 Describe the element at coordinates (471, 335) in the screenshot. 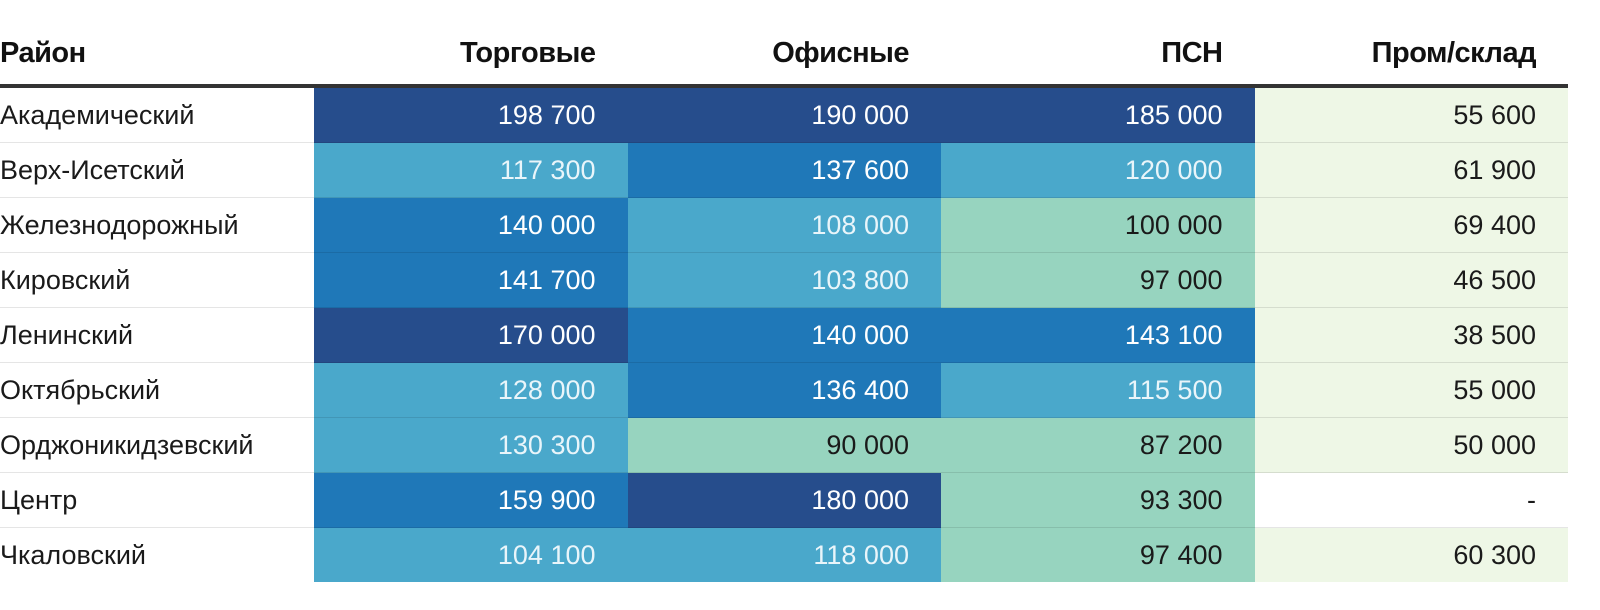

I see `value-cell-retail: 170 000` at that location.